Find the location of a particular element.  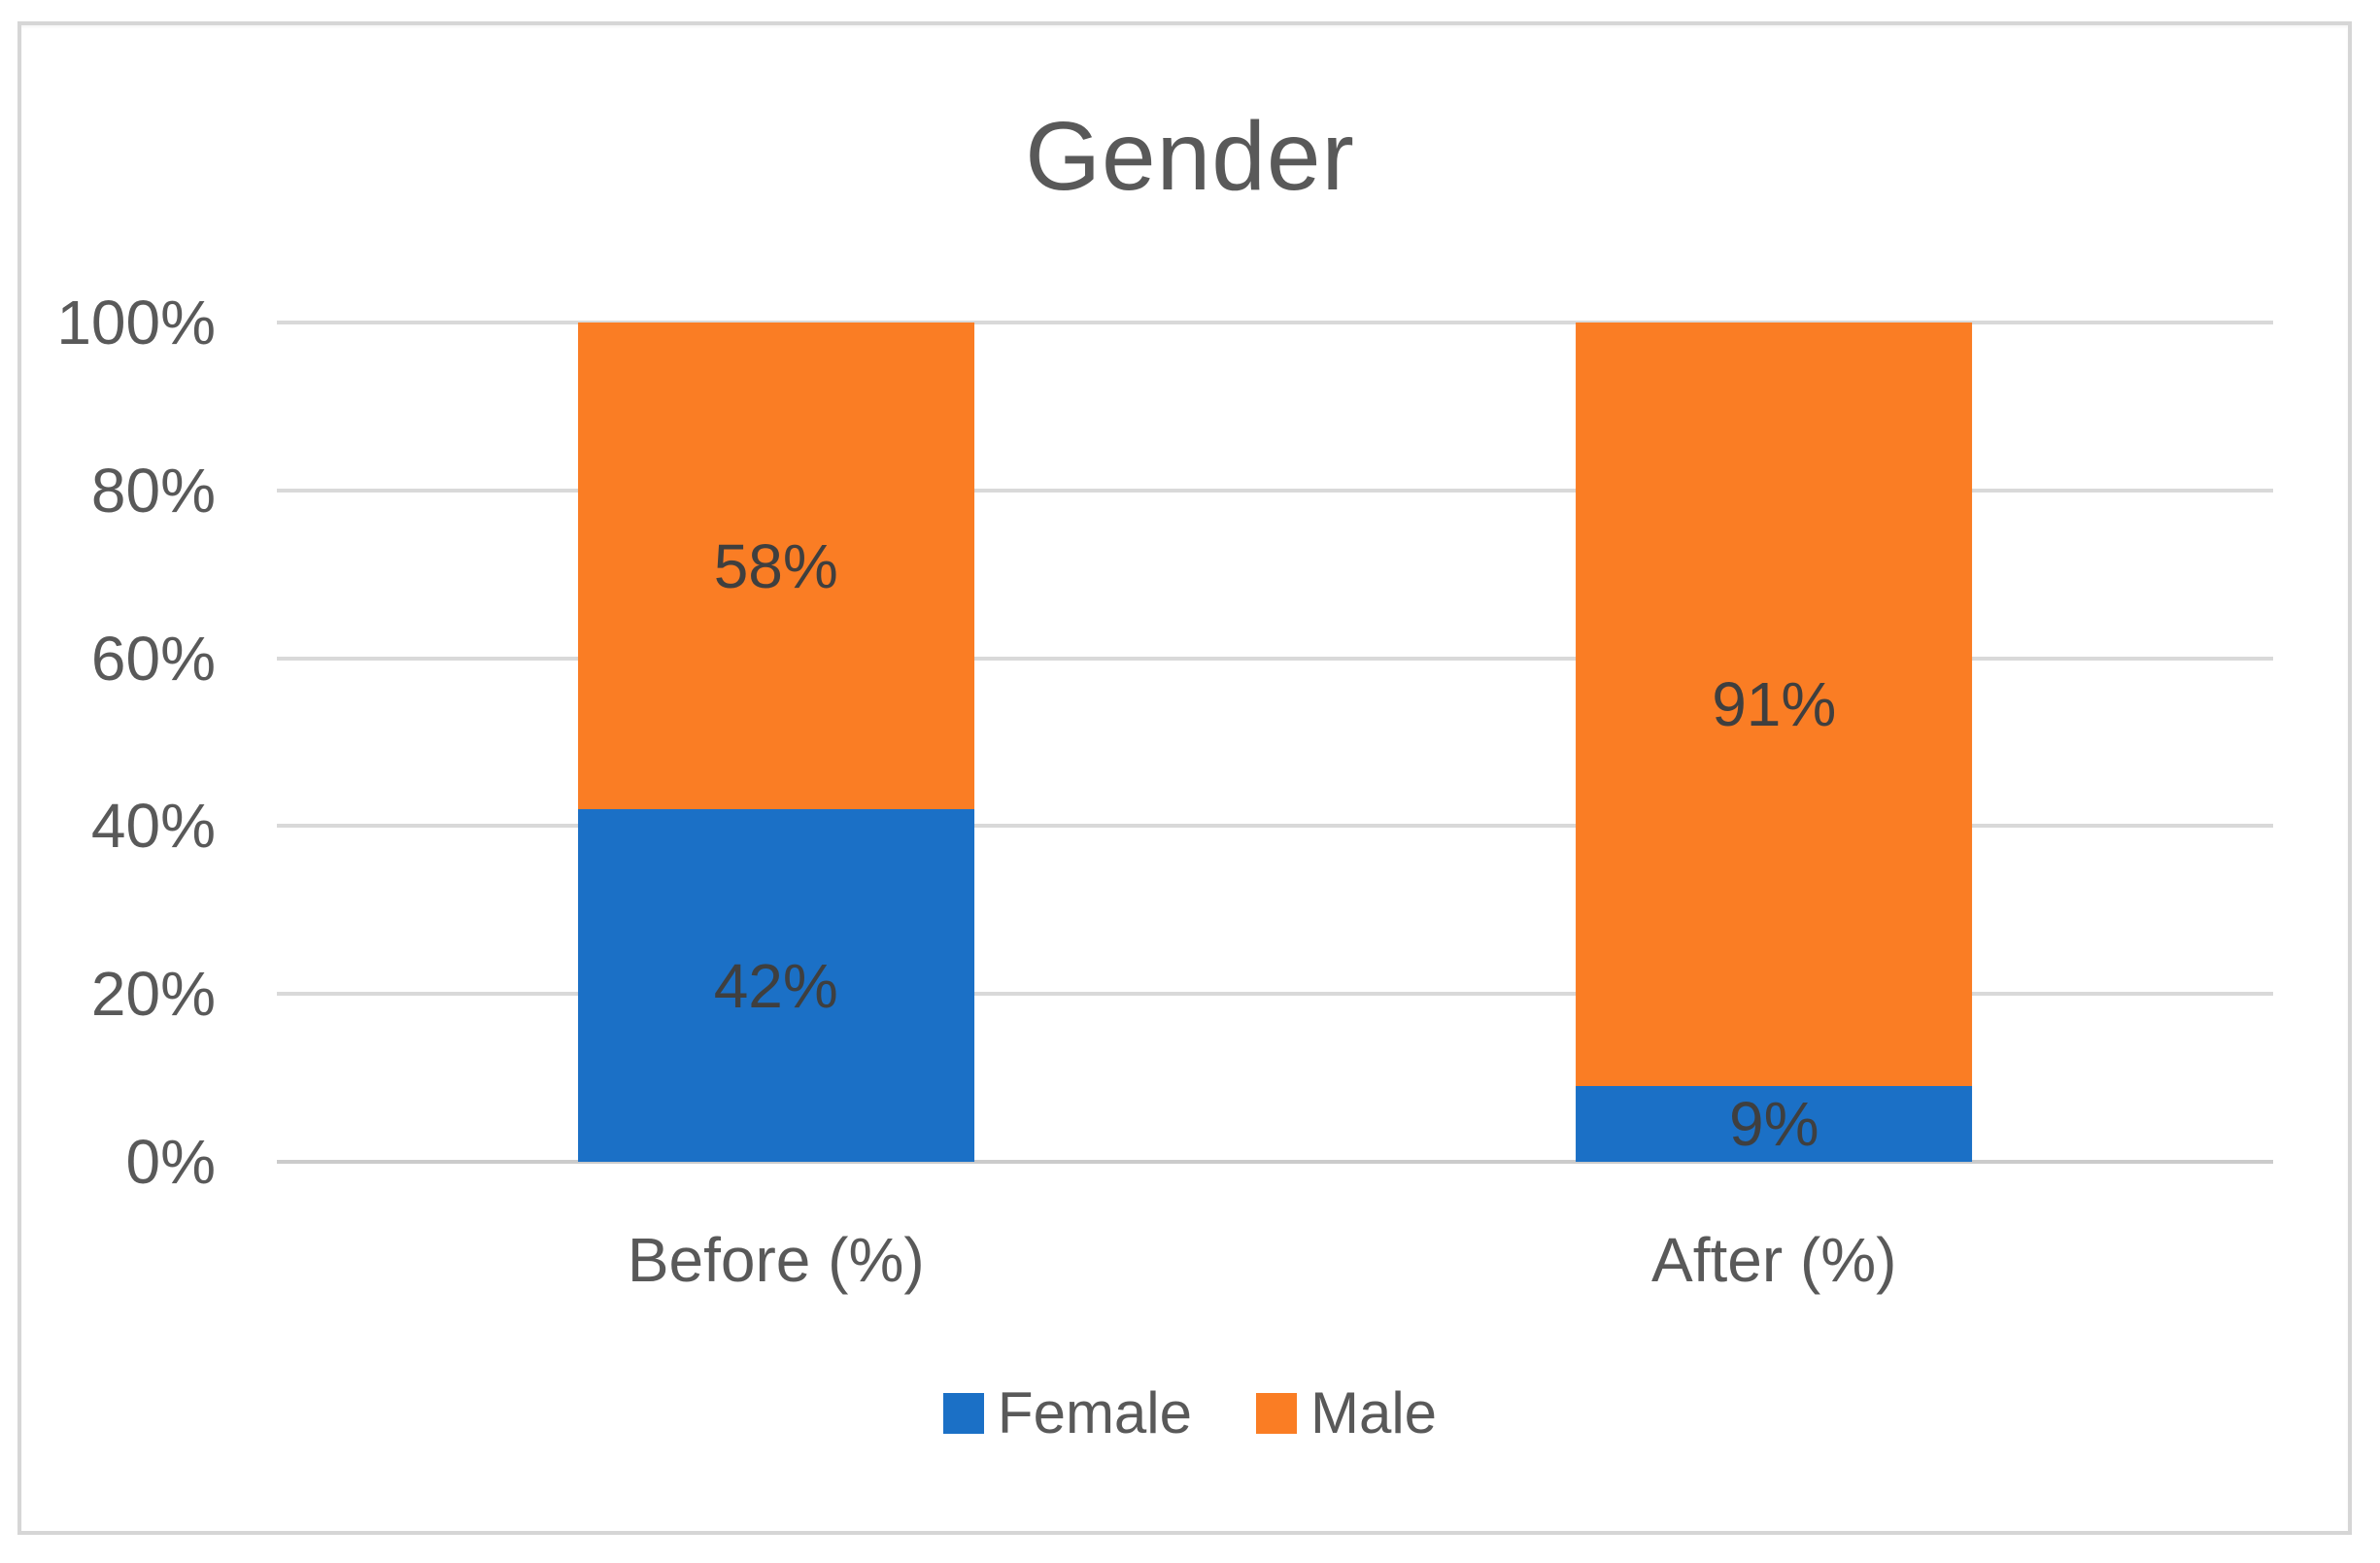

y-axis-tick-label: 0% is located at coordinates (171, 1162).